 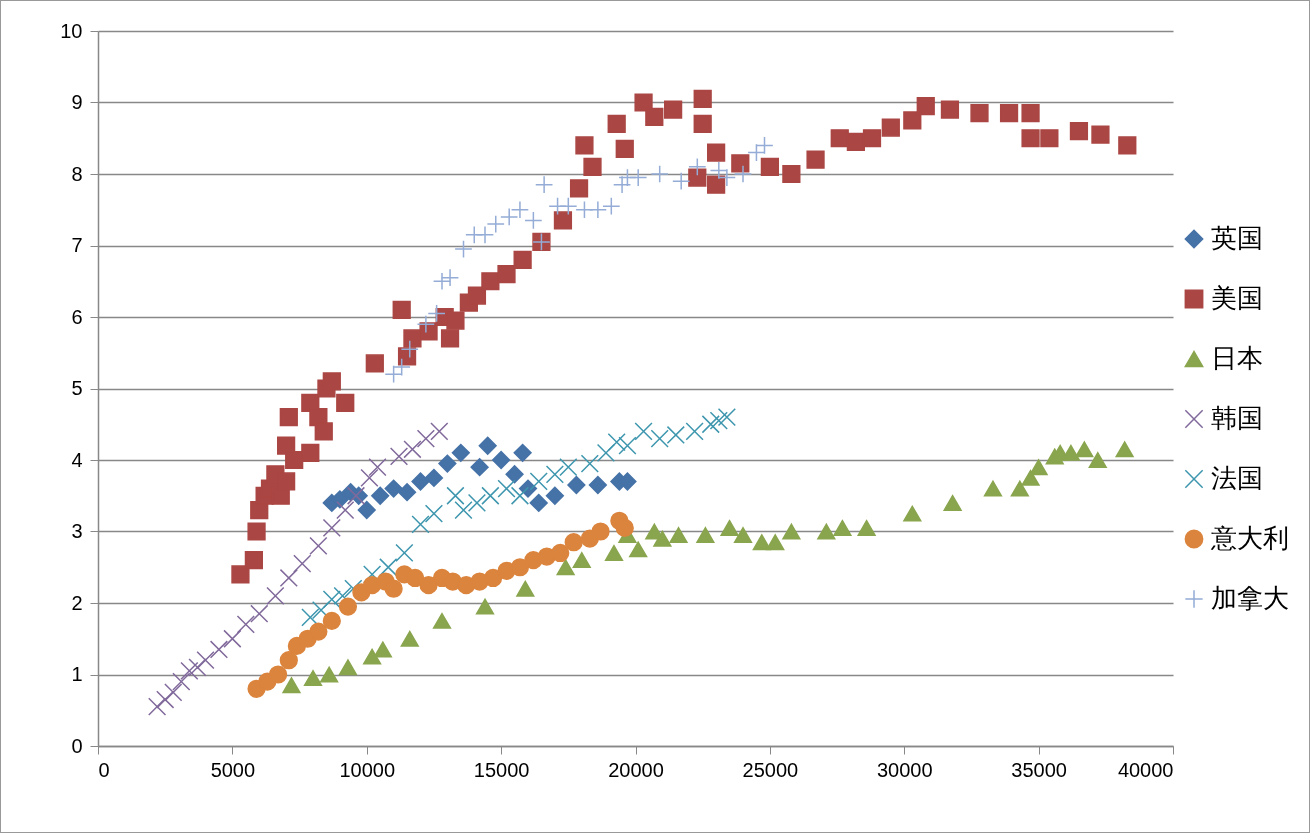 What do you see at coordinates (71, 30) in the screenshot?
I see `y-tick-label: 10` at bounding box center [71, 30].